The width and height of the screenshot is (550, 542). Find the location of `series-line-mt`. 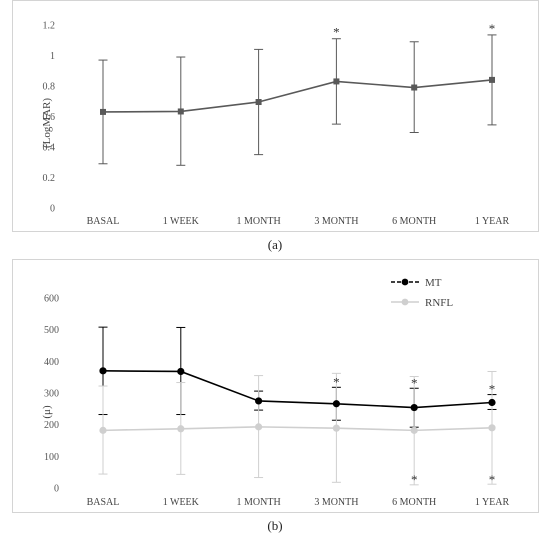

series-line-mt is located at coordinates (297, 389).